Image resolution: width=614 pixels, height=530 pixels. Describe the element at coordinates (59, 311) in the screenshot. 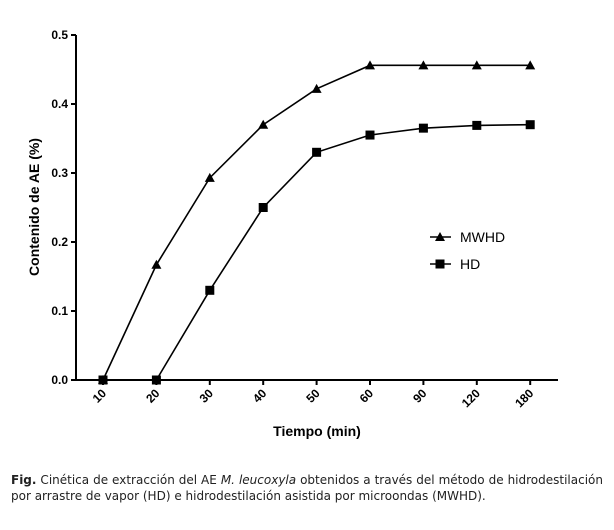

I see `y-tick-label: 0.1` at that location.